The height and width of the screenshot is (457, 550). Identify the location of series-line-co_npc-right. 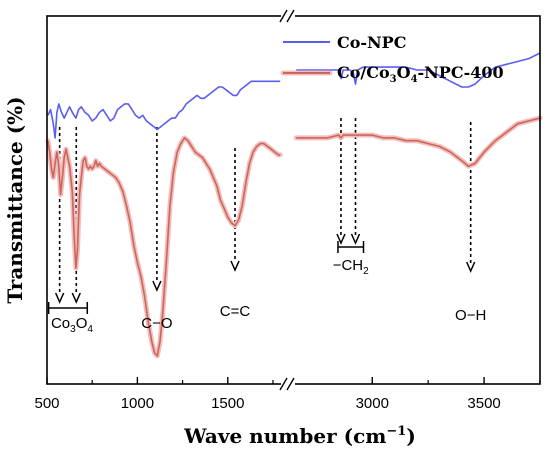
(418, 70).